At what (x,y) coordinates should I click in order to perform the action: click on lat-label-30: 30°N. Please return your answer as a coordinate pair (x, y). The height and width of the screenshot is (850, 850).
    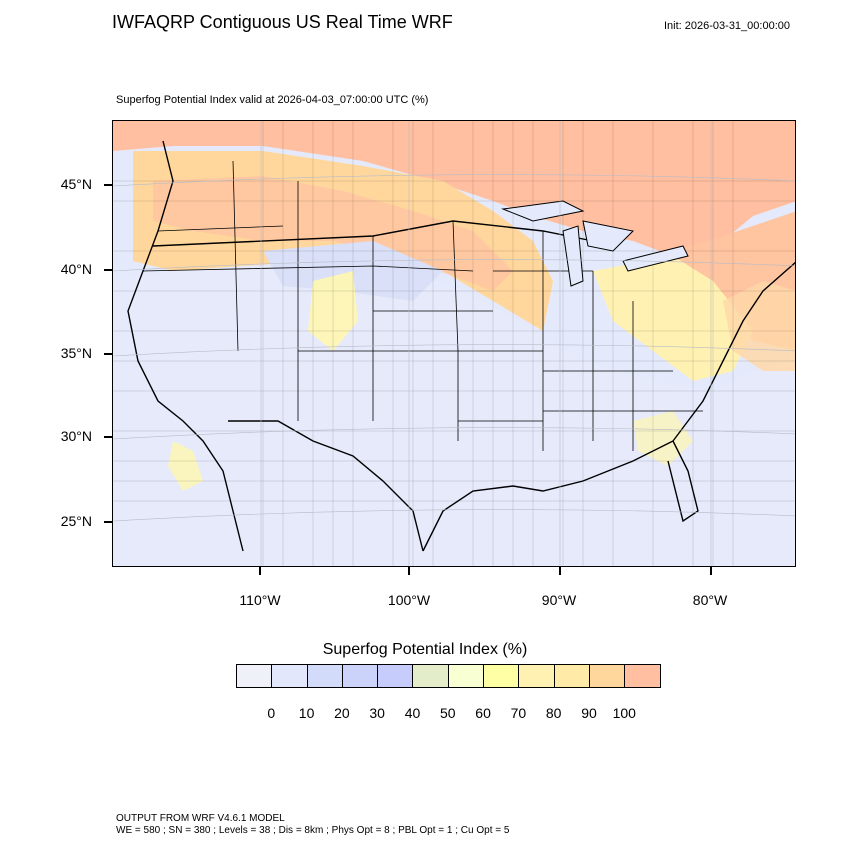
    Looking at the image, I should click on (76, 436).